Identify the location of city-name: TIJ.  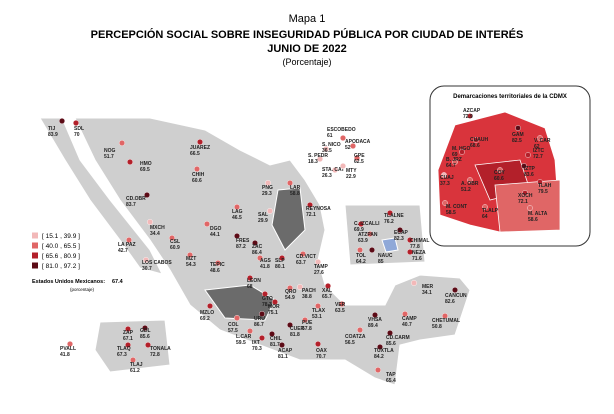
(51, 129).